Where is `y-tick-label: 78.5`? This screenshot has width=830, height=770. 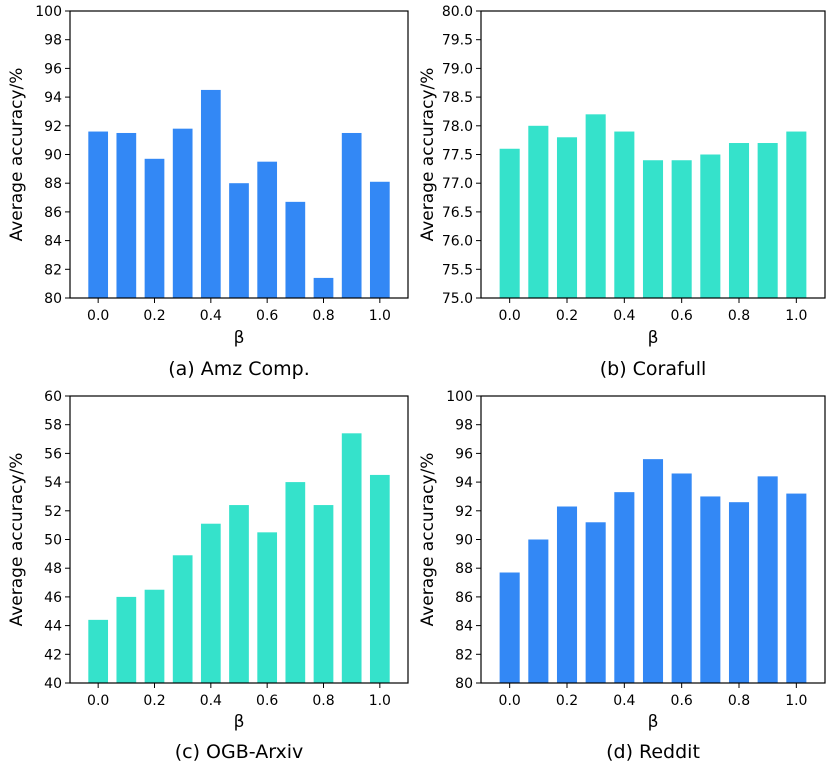
y-tick-label: 78.5 is located at coordinates (457, 98).